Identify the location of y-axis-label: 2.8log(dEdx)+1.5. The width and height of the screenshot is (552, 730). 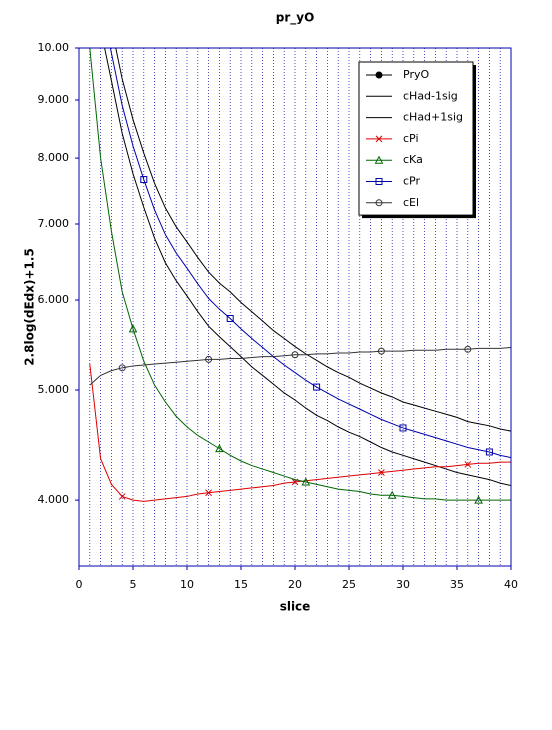
(30, 307).